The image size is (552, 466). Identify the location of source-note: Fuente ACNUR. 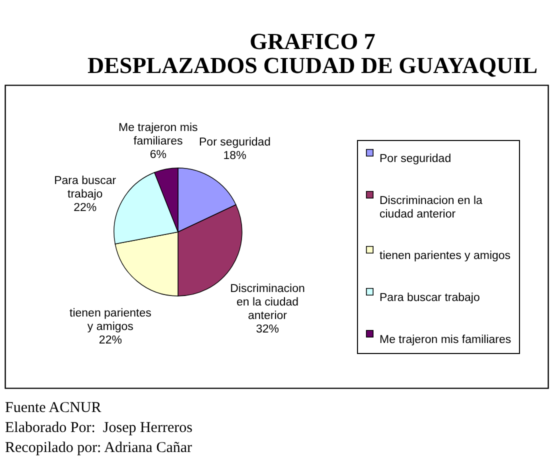
(53, 408).